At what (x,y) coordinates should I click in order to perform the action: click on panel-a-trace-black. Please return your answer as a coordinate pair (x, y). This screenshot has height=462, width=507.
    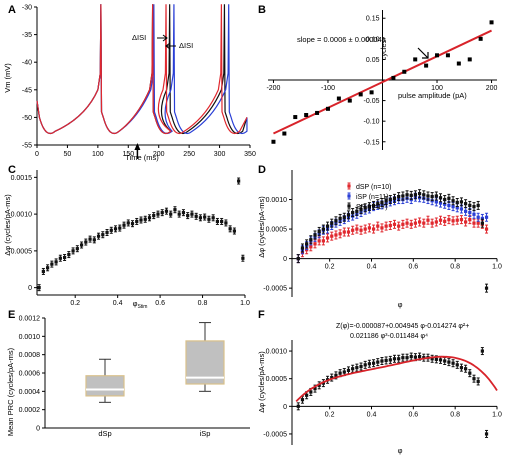
    Looking at the image, I should click on (142, 69).